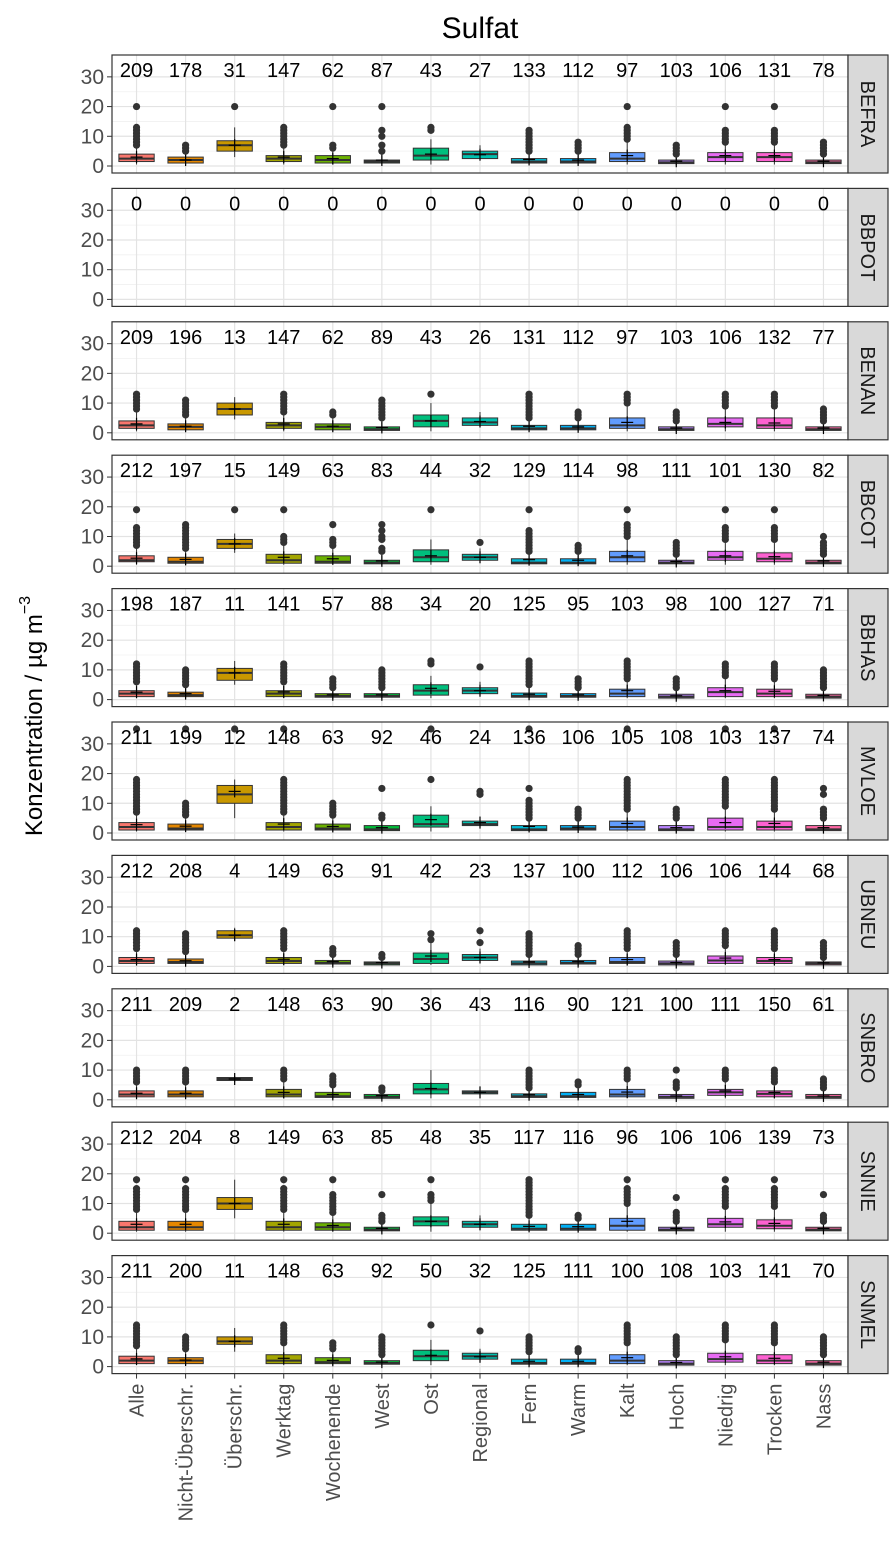 This screenshot has height=1561, width=890. Describe the element at coordinates (578, 1138) in the screenshot. I see `count-label: 116` at that location.